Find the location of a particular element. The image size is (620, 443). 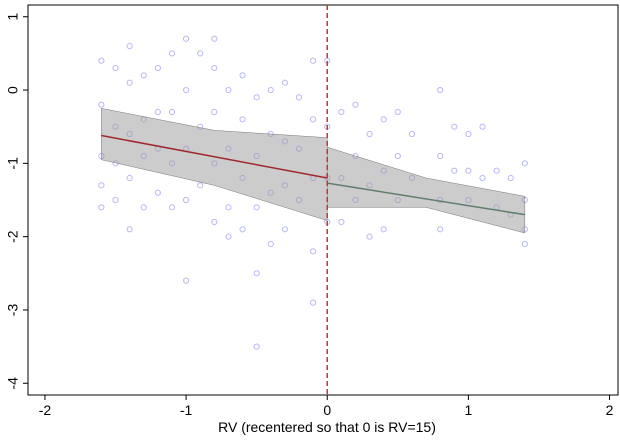

x-tick-label: -2 is located at coordinates (45, 410).